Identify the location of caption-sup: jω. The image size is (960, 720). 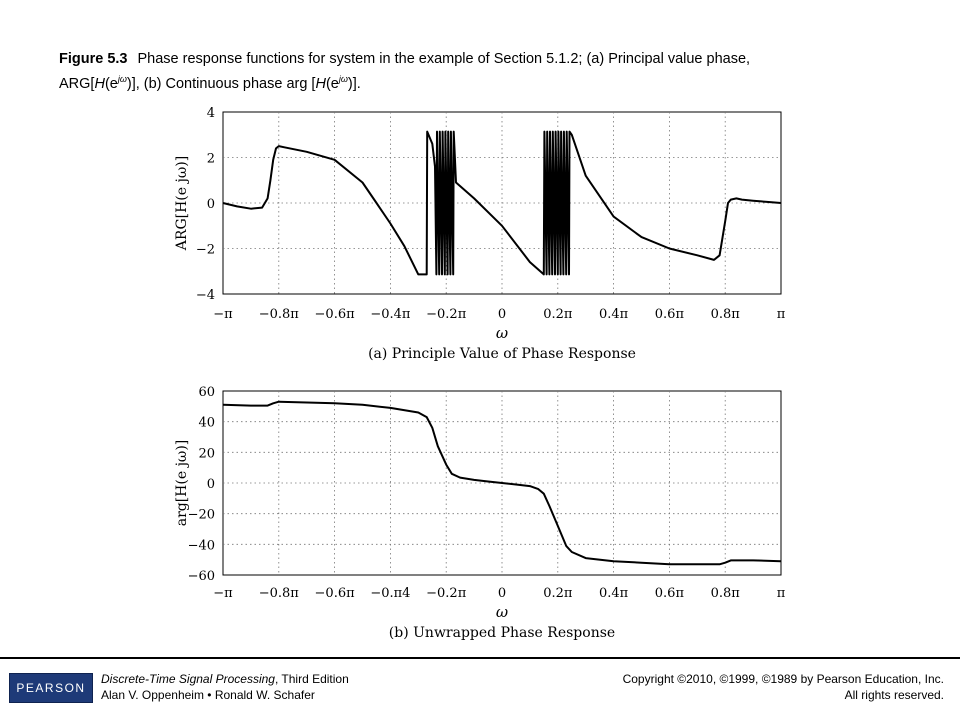
(122, 79).